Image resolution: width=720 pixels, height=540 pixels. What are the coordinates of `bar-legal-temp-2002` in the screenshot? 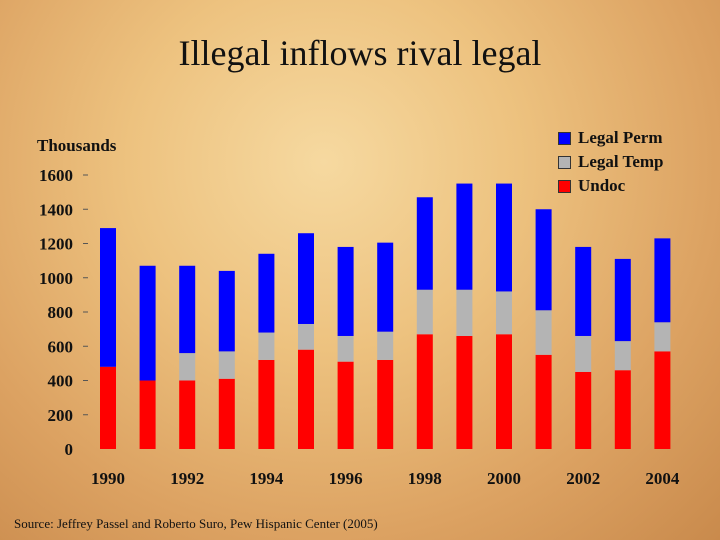 It's located at (583, 353).